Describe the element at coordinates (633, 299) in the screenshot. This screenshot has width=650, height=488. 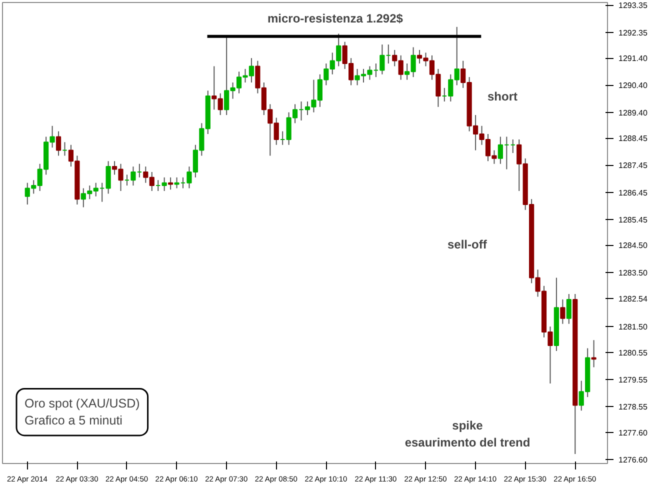
I see `y-tick-label: 1282.54` at that location.